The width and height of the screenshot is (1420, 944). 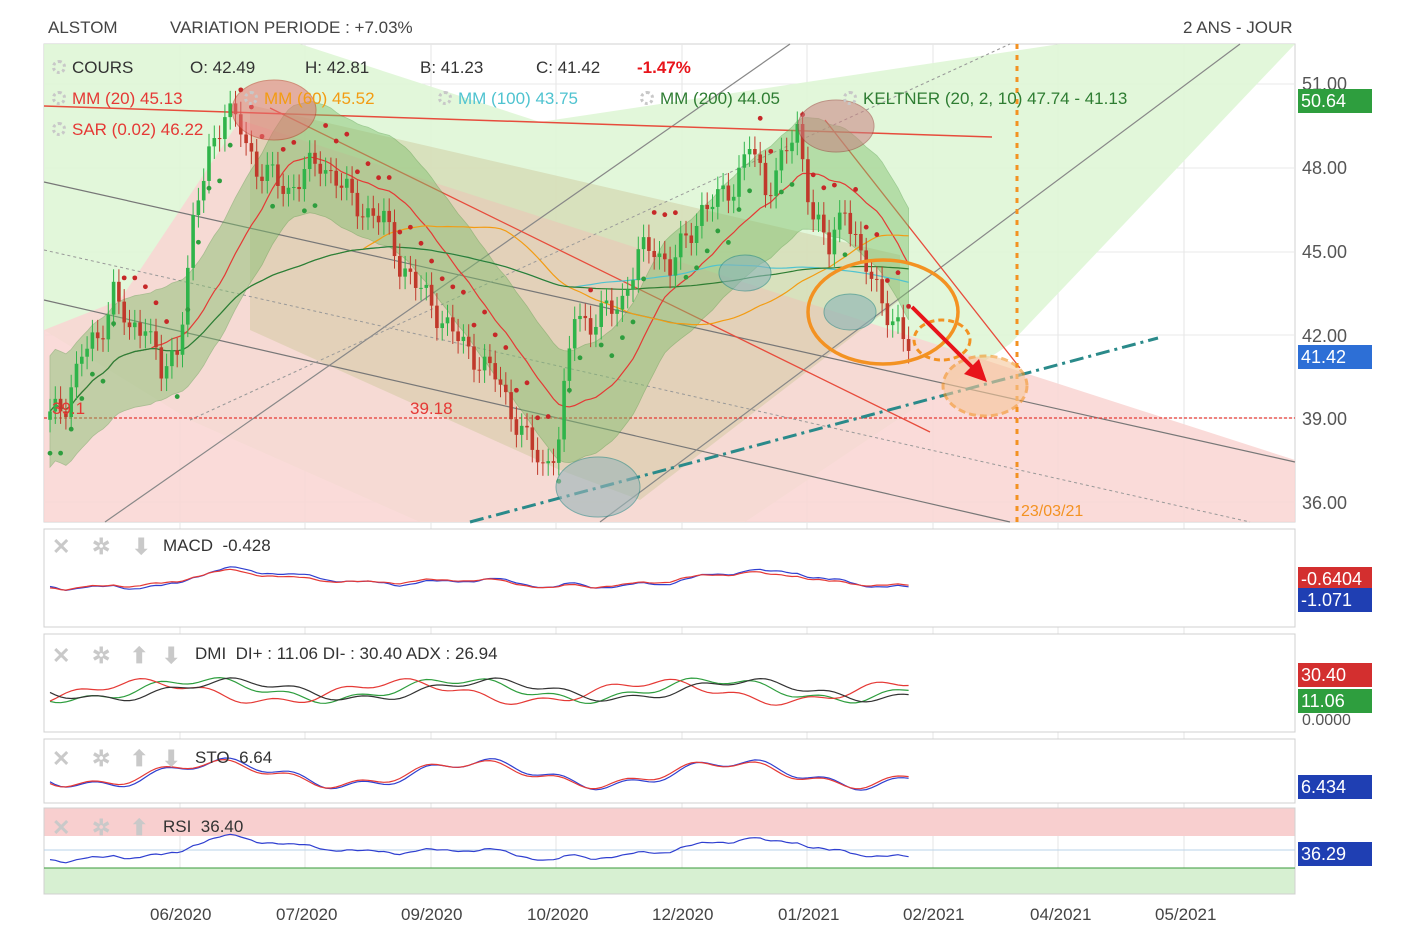 What do you see at coordinates (922, 244) in the screenshot?
I see `red-short-descending-line` at bounding box center [922, 244].